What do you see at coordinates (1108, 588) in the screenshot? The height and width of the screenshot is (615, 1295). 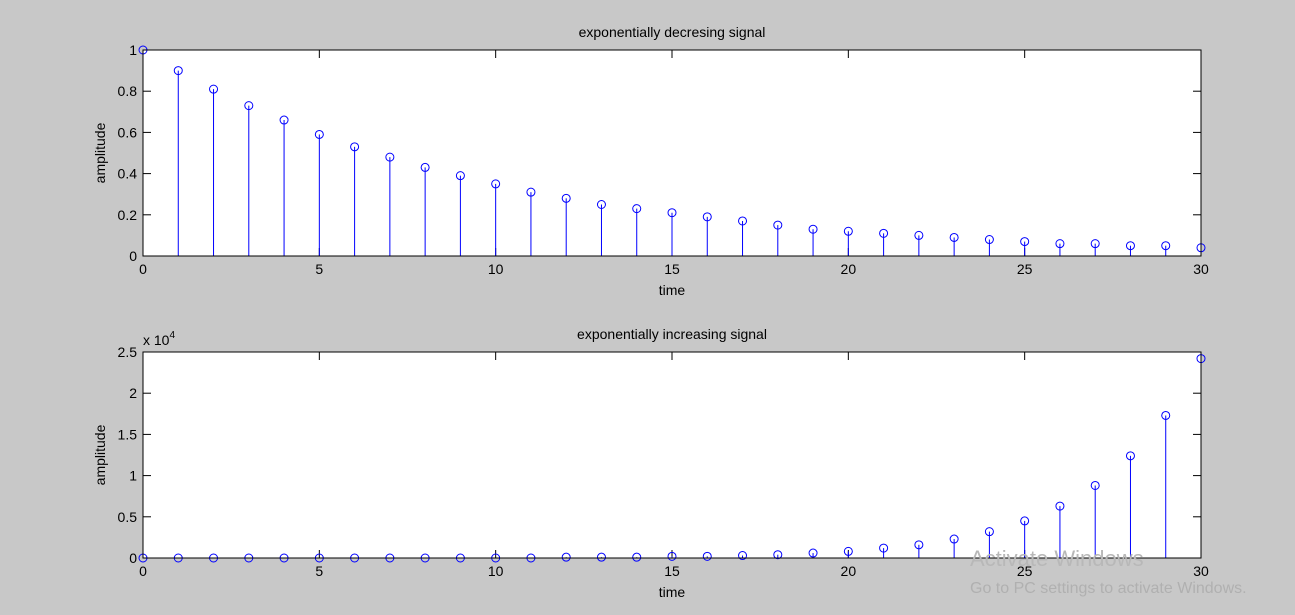 I see `watermark-text: Go to PC settings to activate Windows.` at bounding box center [1108, 588].